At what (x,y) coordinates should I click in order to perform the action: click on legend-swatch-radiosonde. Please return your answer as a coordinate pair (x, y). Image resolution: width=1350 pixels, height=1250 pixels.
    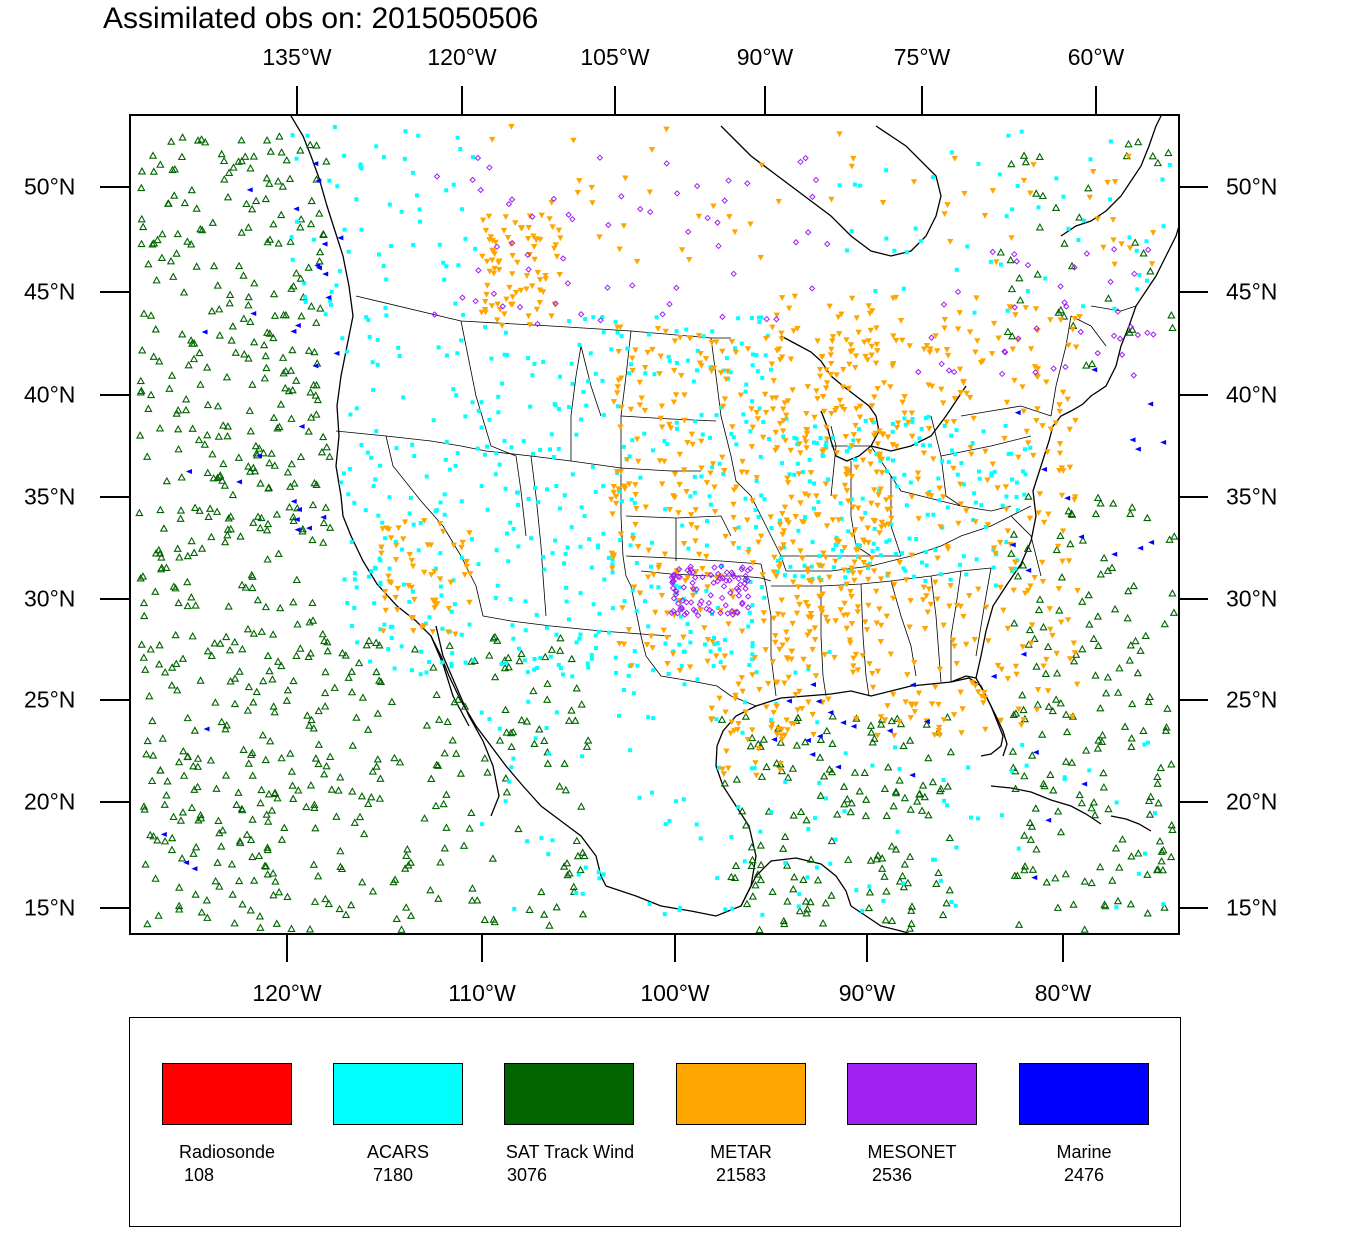
    Looking at the image, I should click on (227, 1094).